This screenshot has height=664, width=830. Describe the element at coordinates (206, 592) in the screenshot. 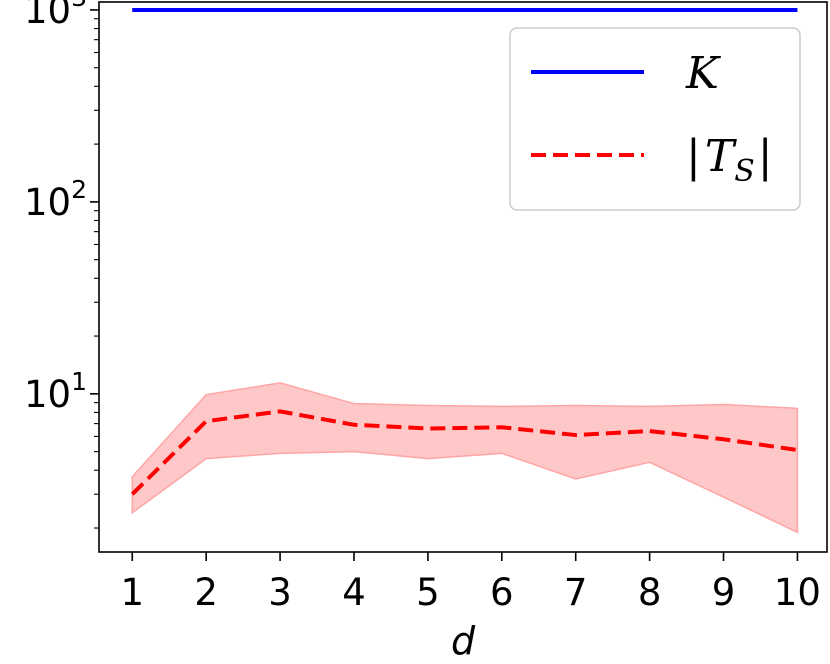

I see `x-tick-label: 2` at that location.